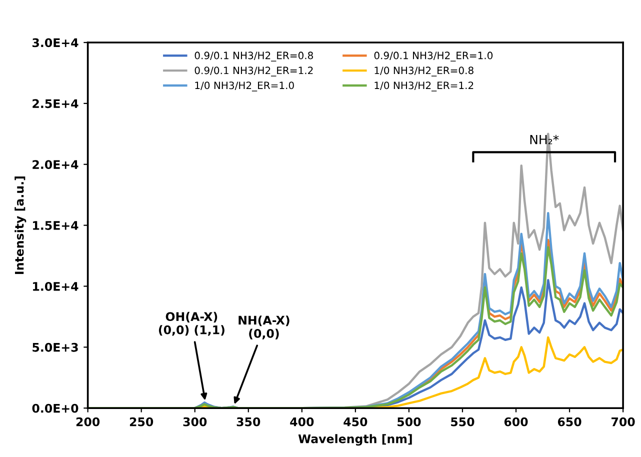  What do you see at coordinates (462, 421) in the screenshot?
I see `x-tick-label: 550` at bounding box center [462, 421].